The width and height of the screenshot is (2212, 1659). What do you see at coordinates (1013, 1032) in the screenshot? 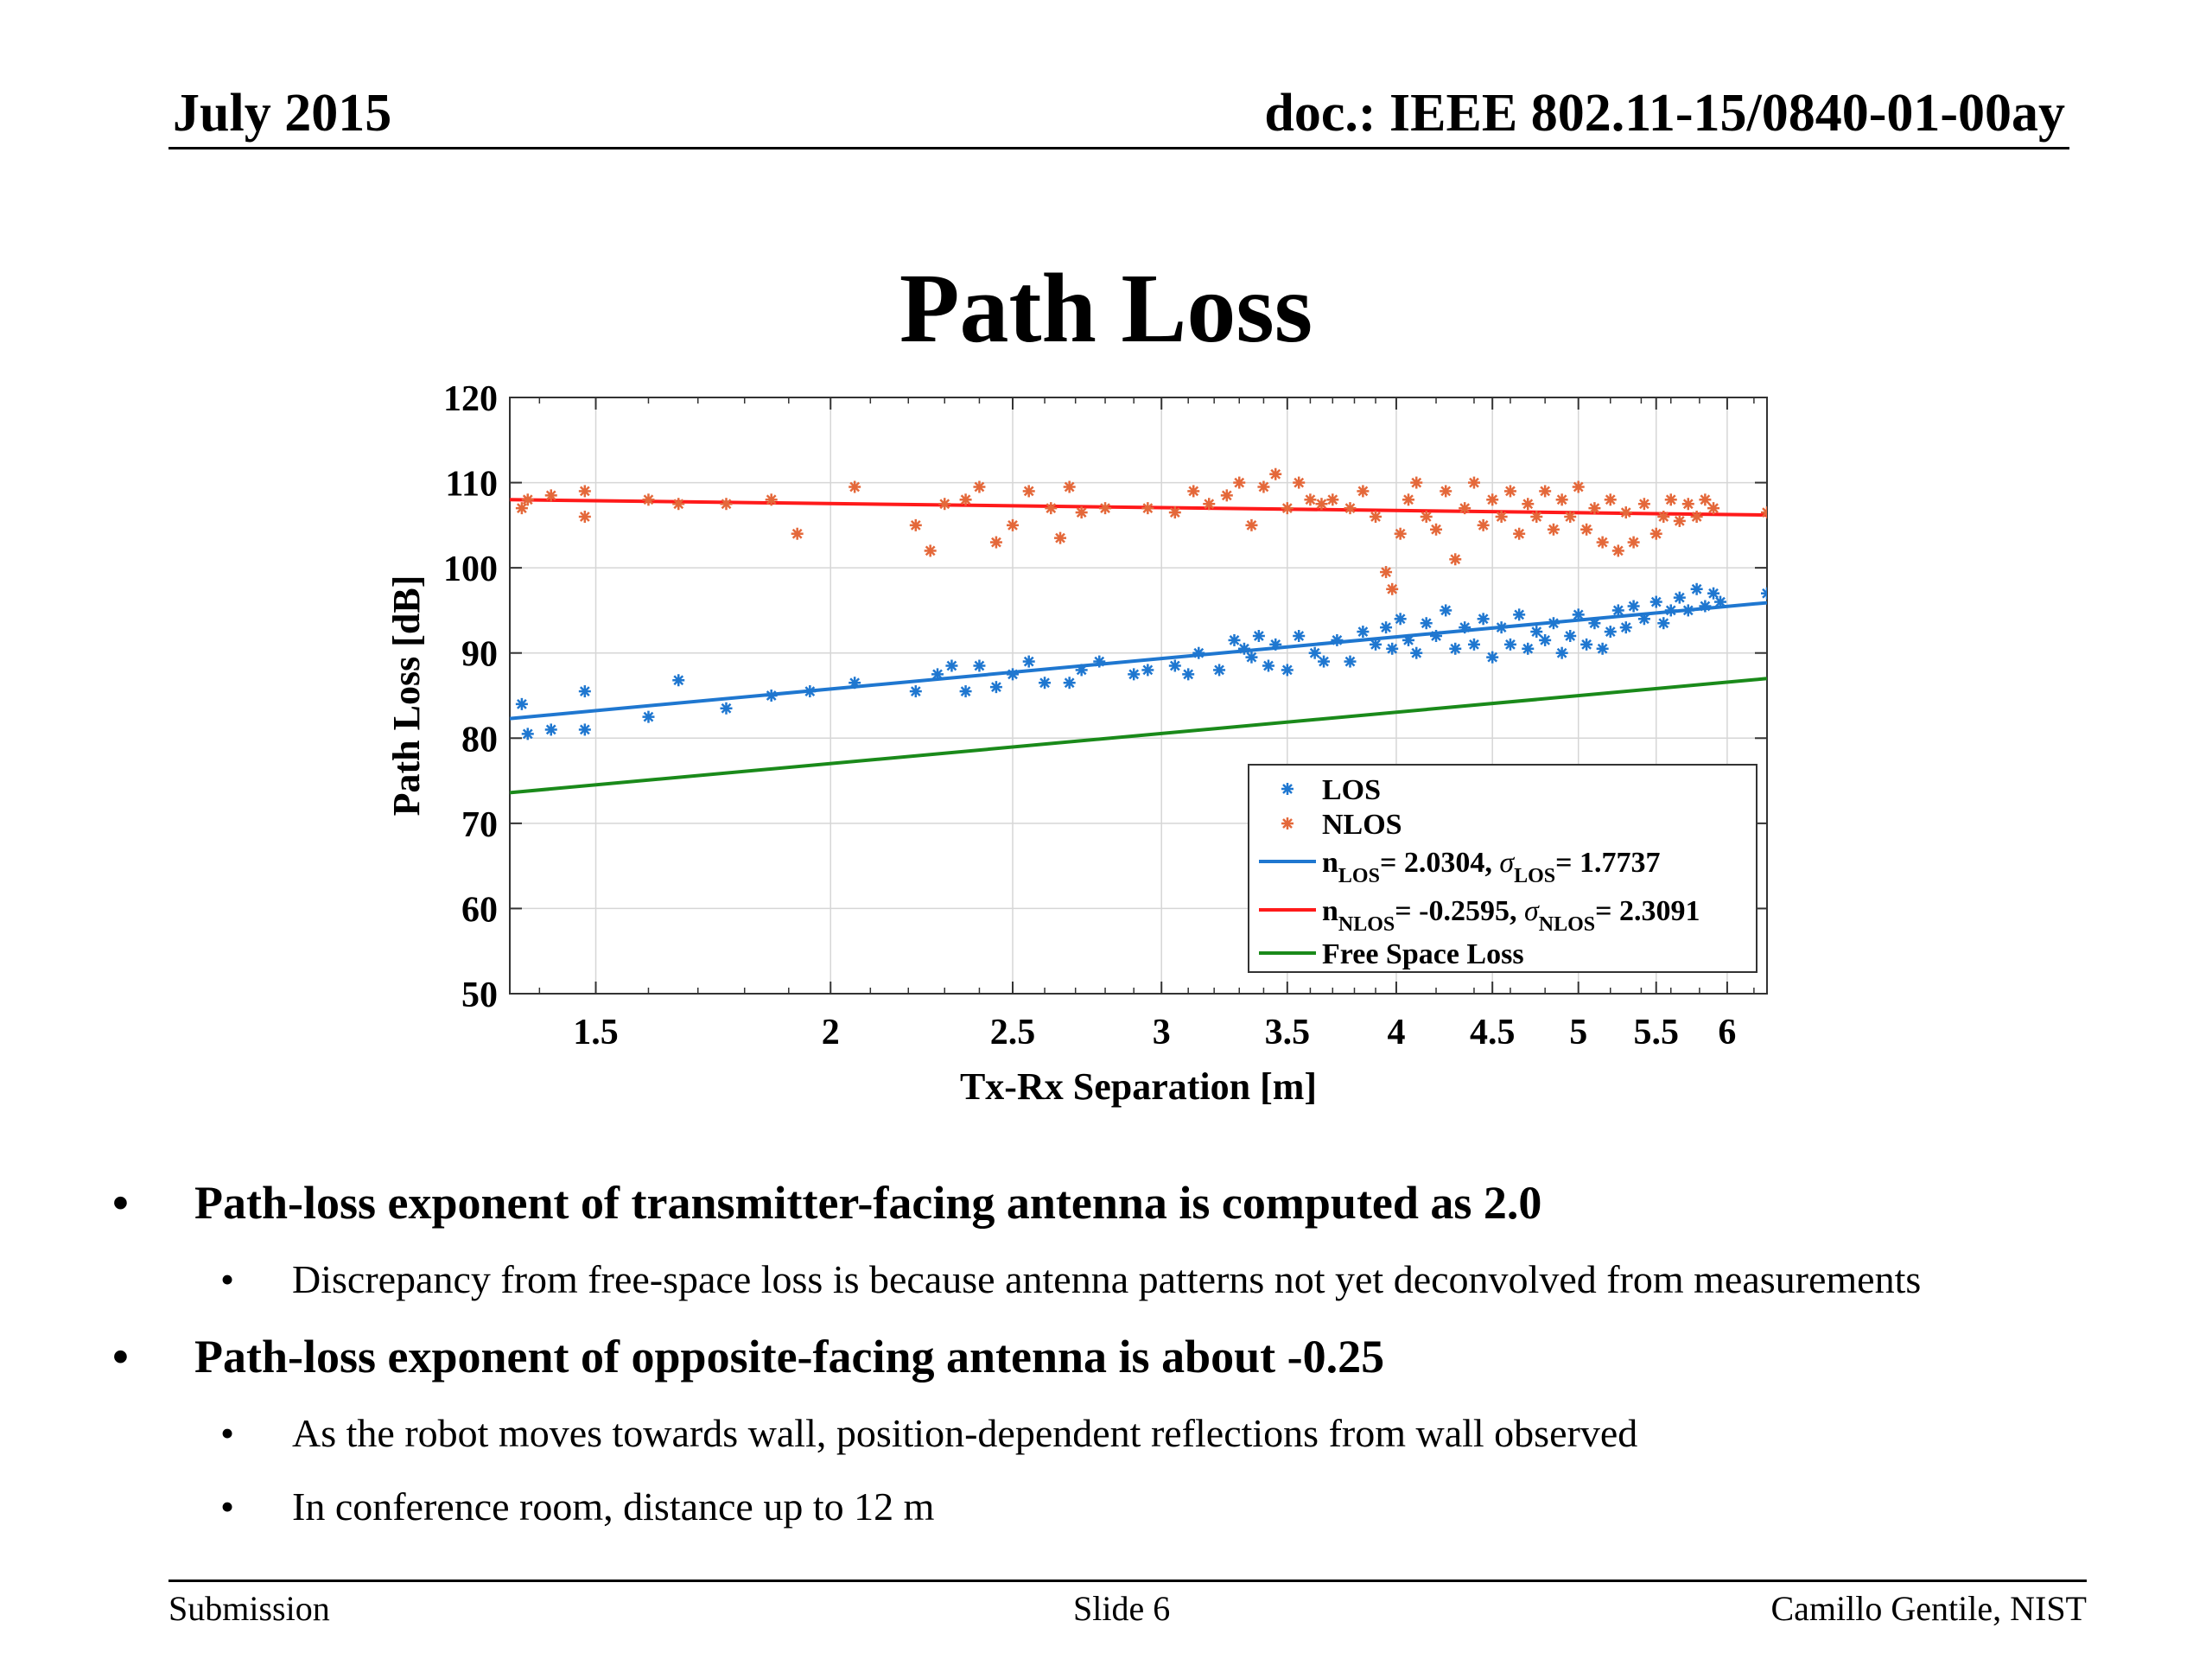
I see `x-tick-label: 2.5` at bounding box center [1013, 1032].